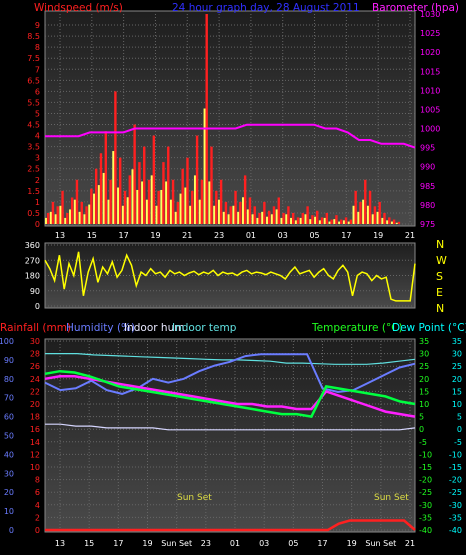 The width and height of the screenshot is (466, 555). What do you see at coordinates (425, 505) in the screenshot?
I see `temp-y-tick: -30` at bounding box center [425, 505].